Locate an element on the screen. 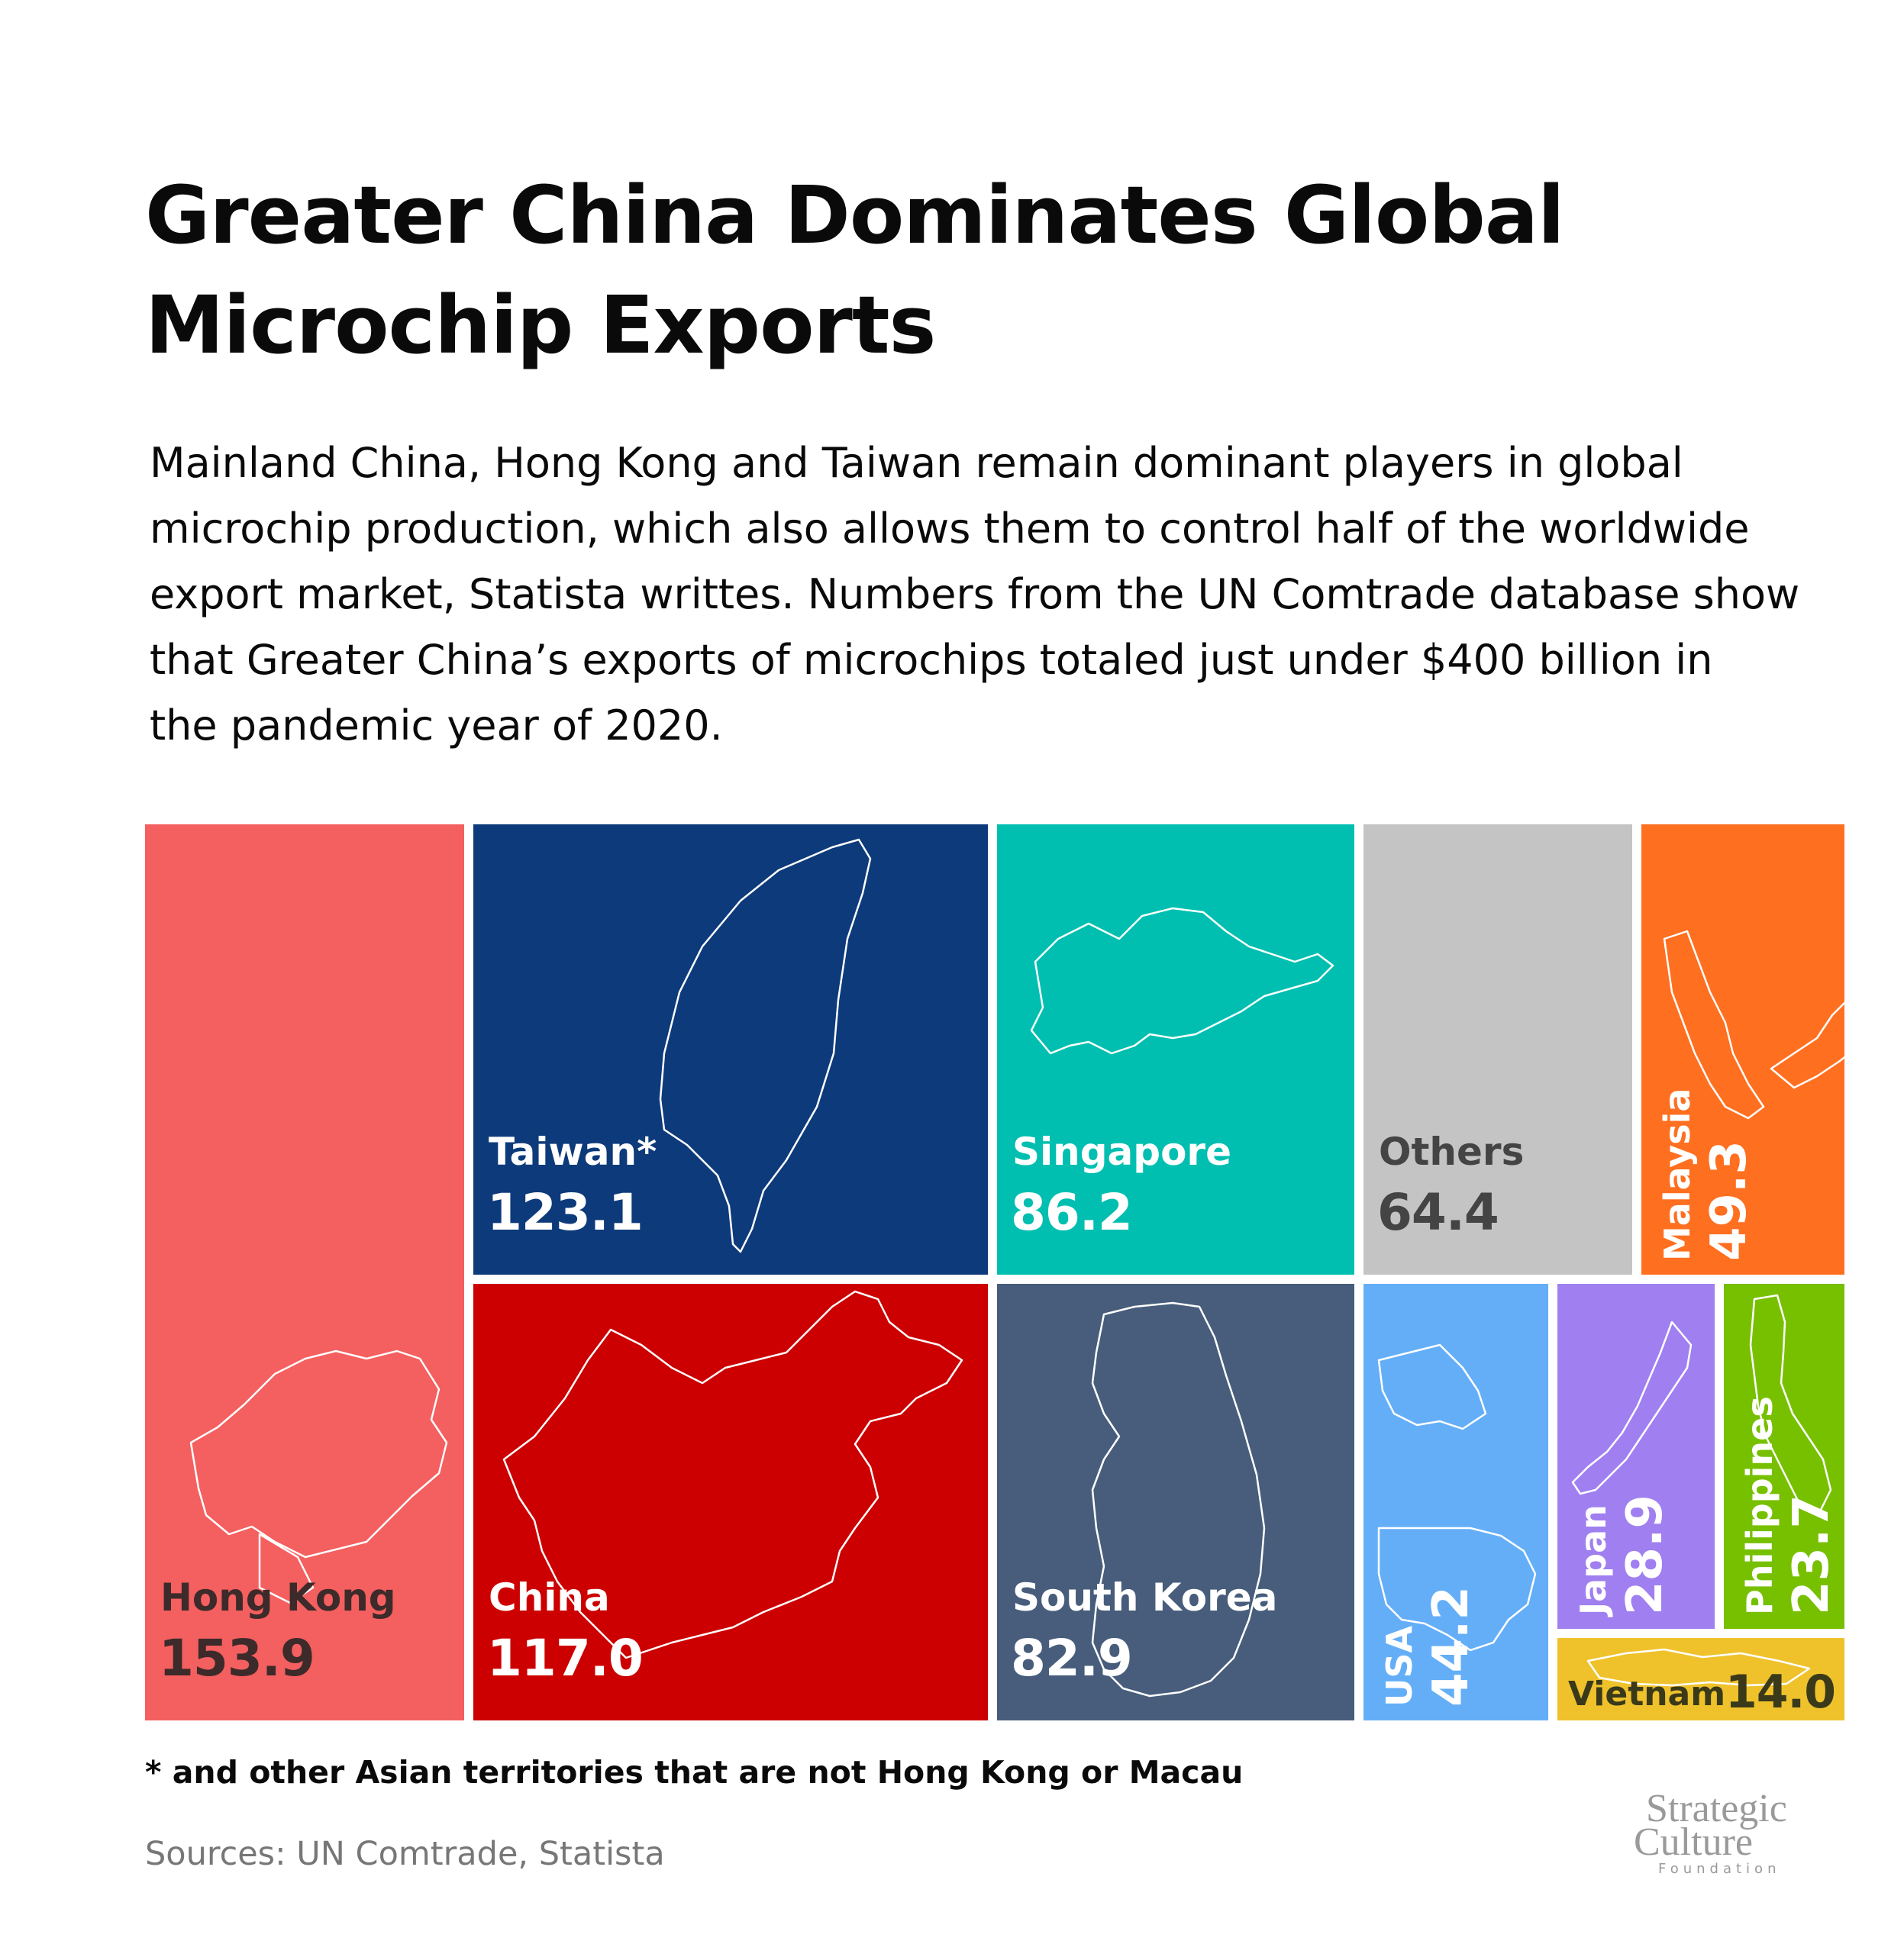 The height and width of the screenshot is (1954, 1904). map-outline-china is located at coordinates (732, 1475).